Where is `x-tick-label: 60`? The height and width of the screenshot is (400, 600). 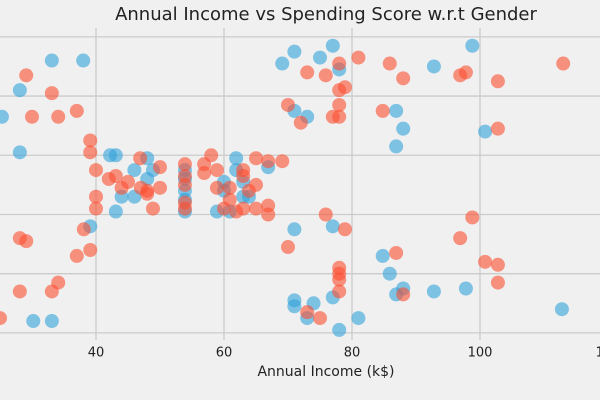 x-tick-label: 60 is located at coordinates (224, 353).